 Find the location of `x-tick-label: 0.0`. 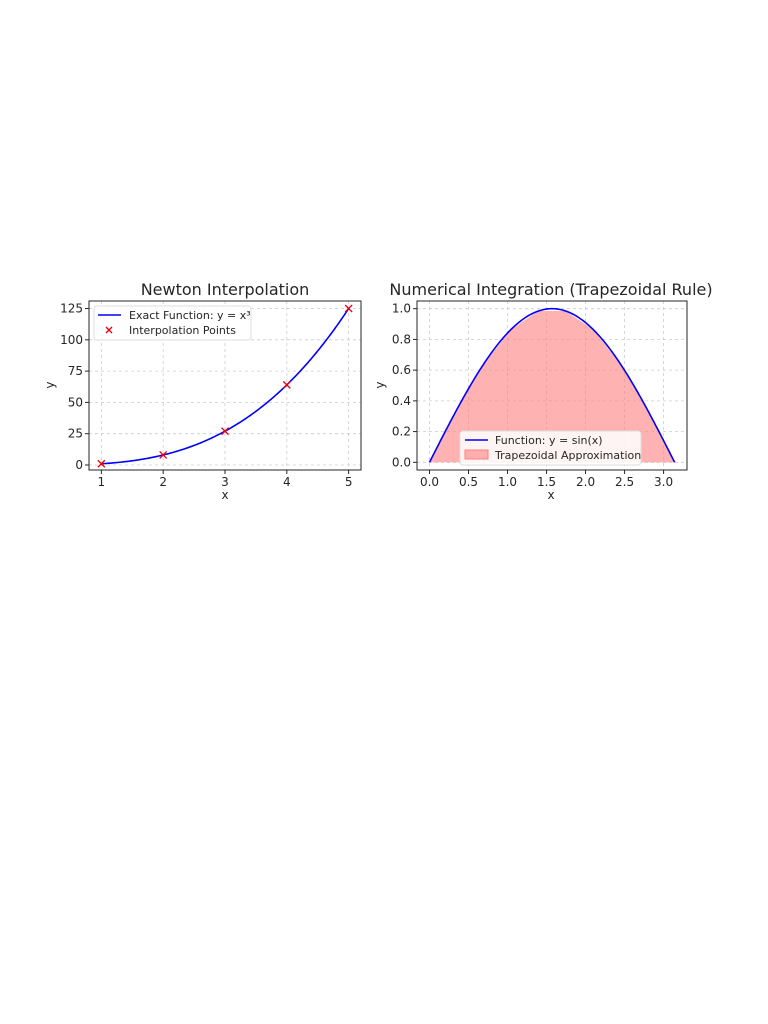

x-tick-label: 0.0 is located at coordinates (429, 482).